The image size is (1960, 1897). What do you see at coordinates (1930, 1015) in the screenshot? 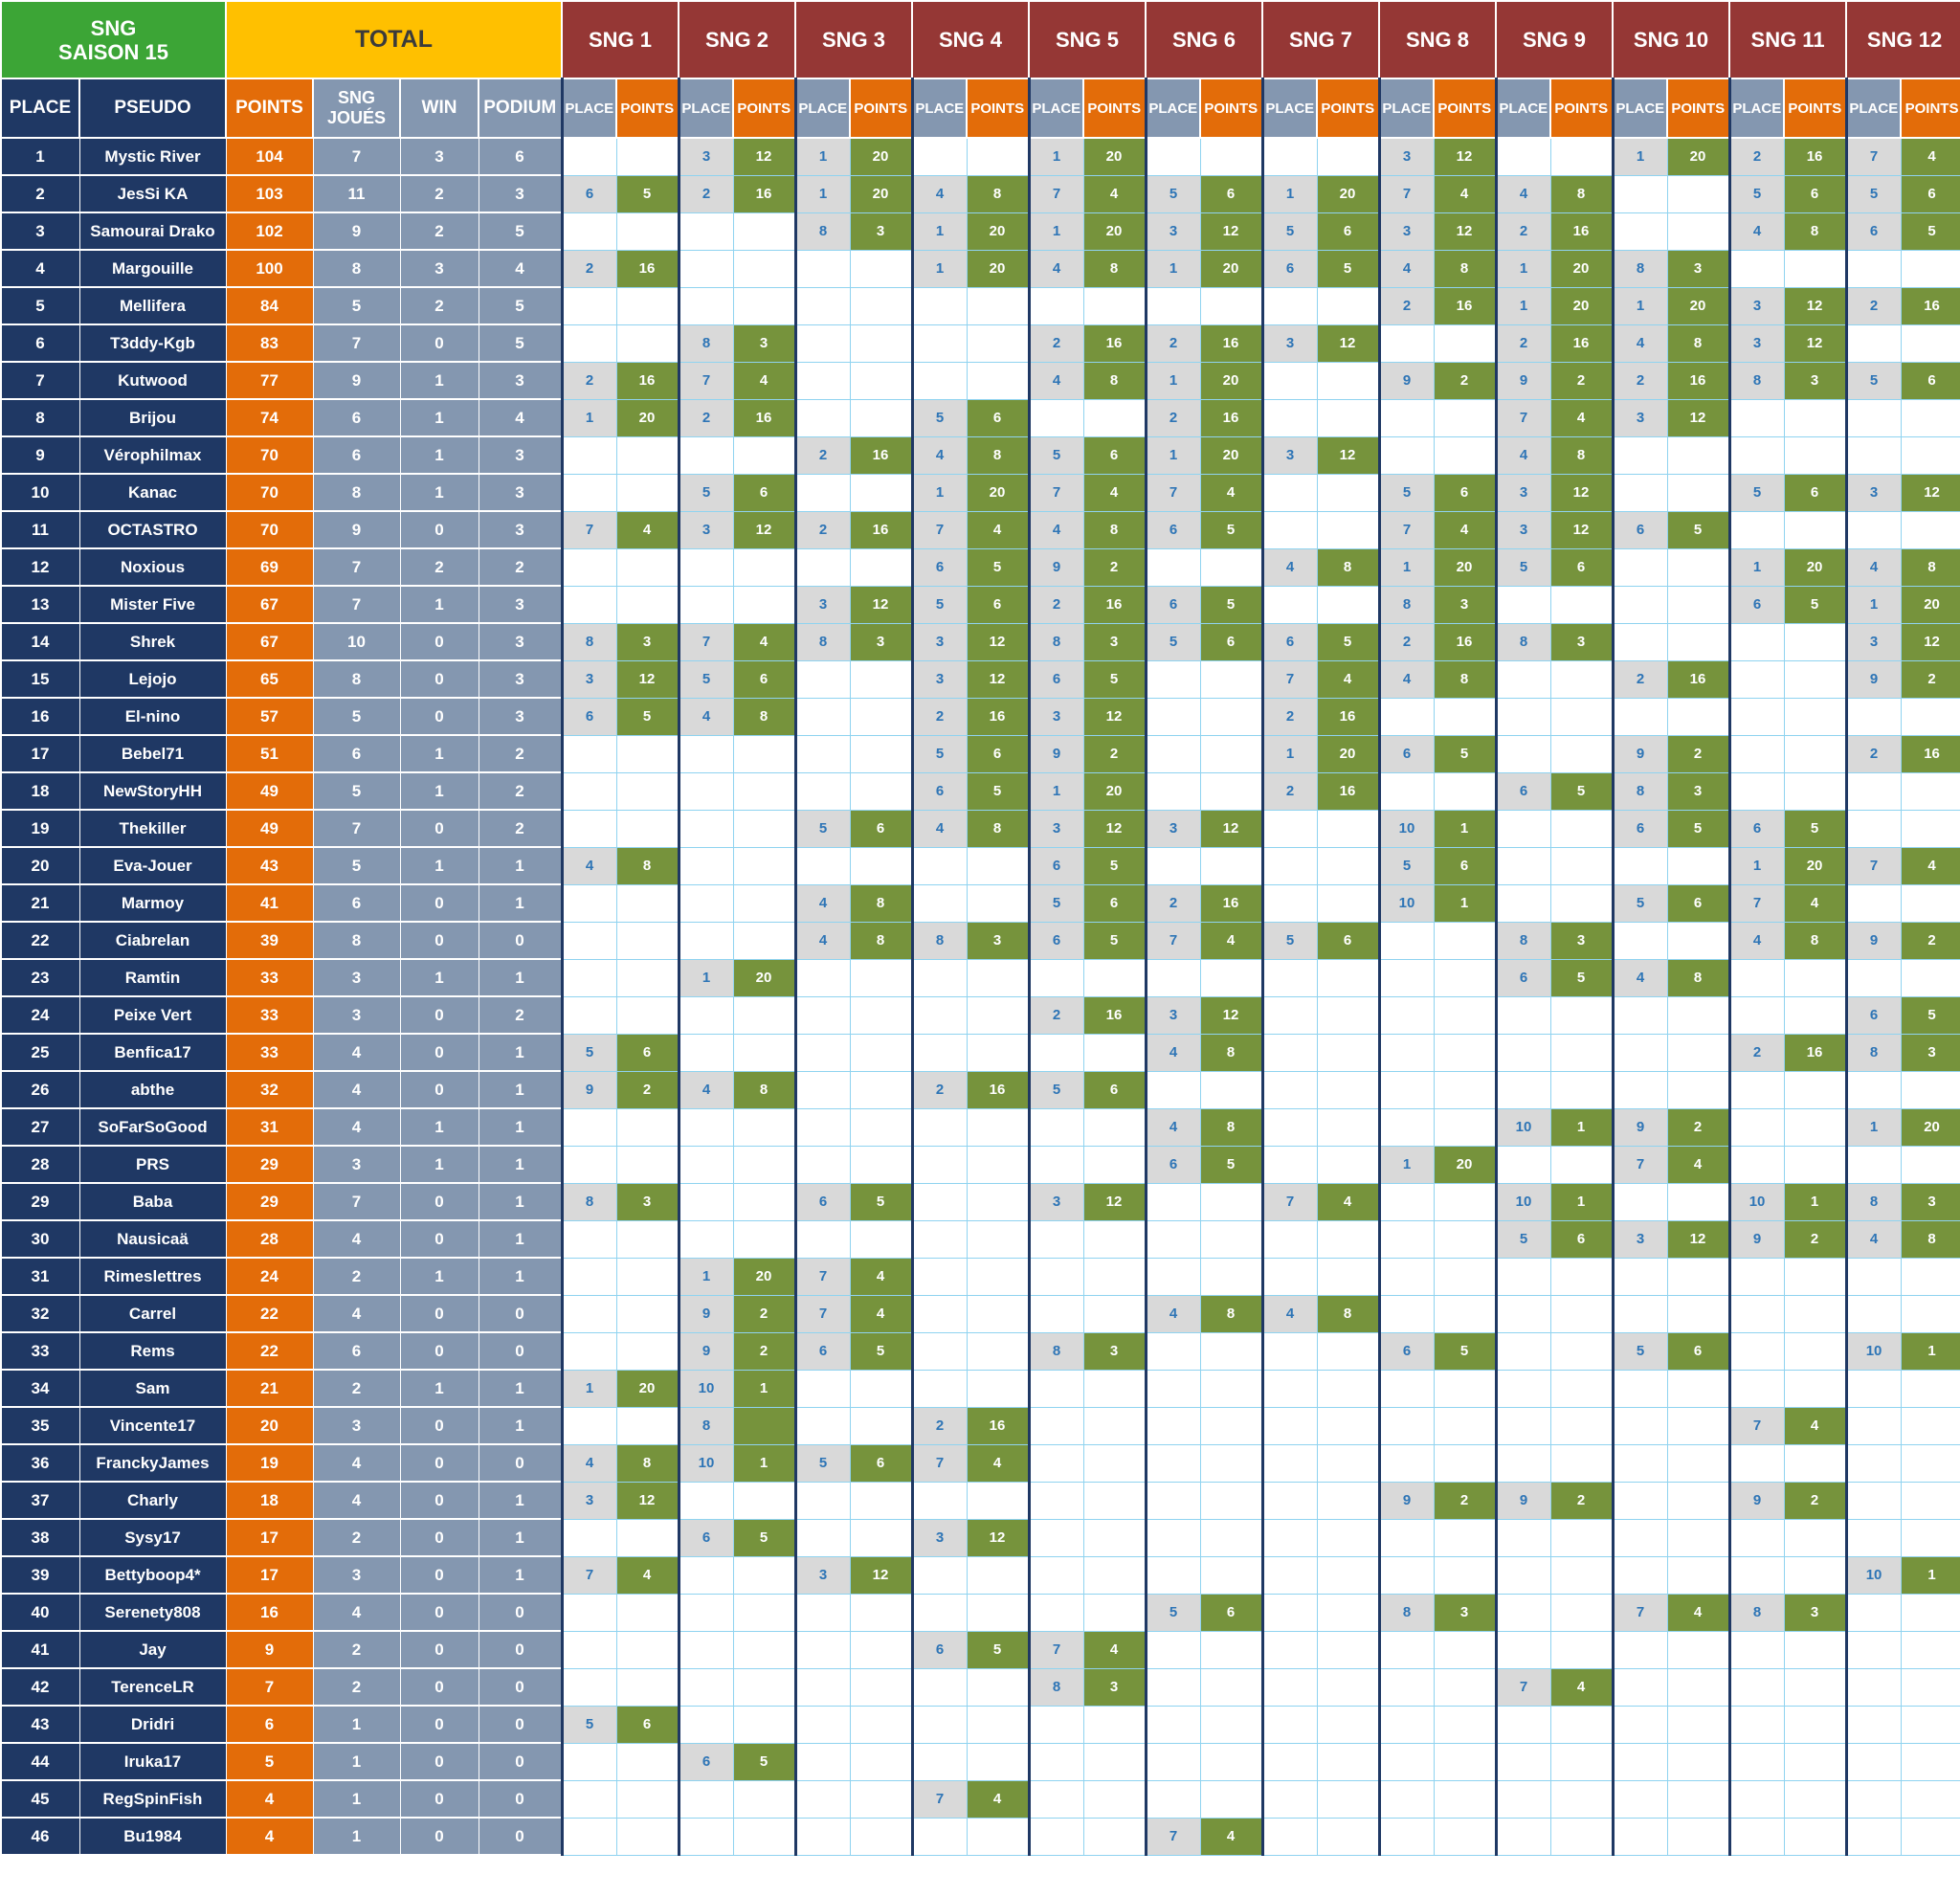
I see `game-12-points-cell: 5` at bounding box center [1930, 1015].